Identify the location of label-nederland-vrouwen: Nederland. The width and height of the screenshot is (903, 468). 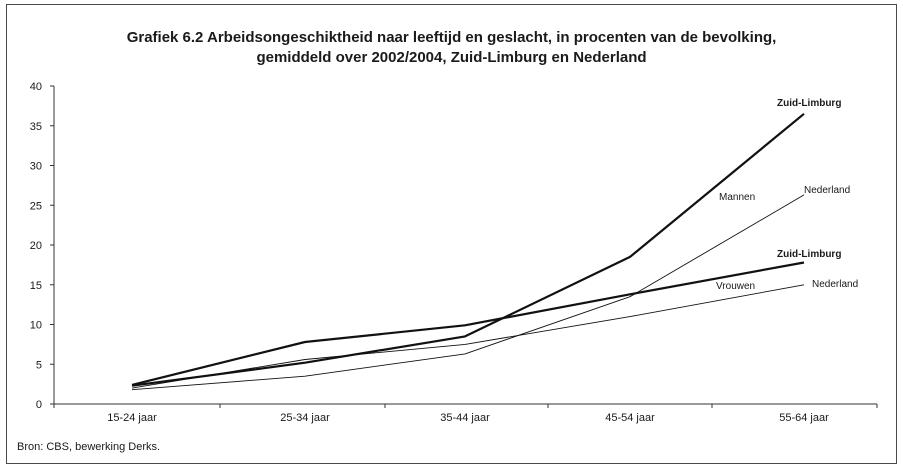
(835, 284).